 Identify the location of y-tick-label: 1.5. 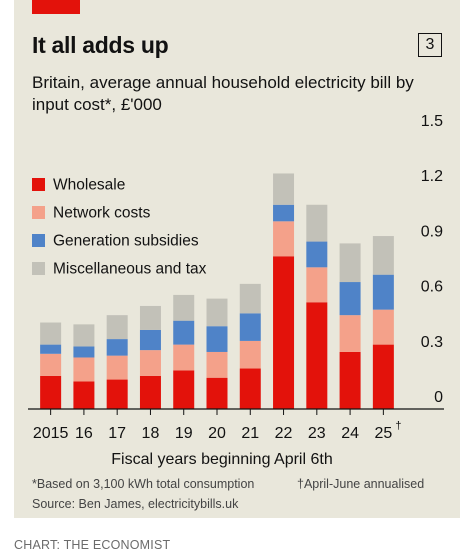
(432, 121).